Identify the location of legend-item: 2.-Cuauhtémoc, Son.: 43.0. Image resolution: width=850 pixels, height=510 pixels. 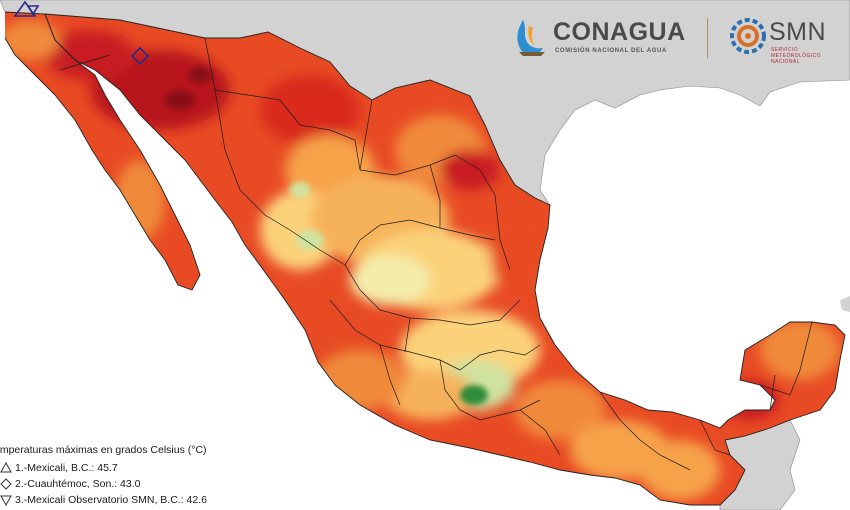
(70, 484).